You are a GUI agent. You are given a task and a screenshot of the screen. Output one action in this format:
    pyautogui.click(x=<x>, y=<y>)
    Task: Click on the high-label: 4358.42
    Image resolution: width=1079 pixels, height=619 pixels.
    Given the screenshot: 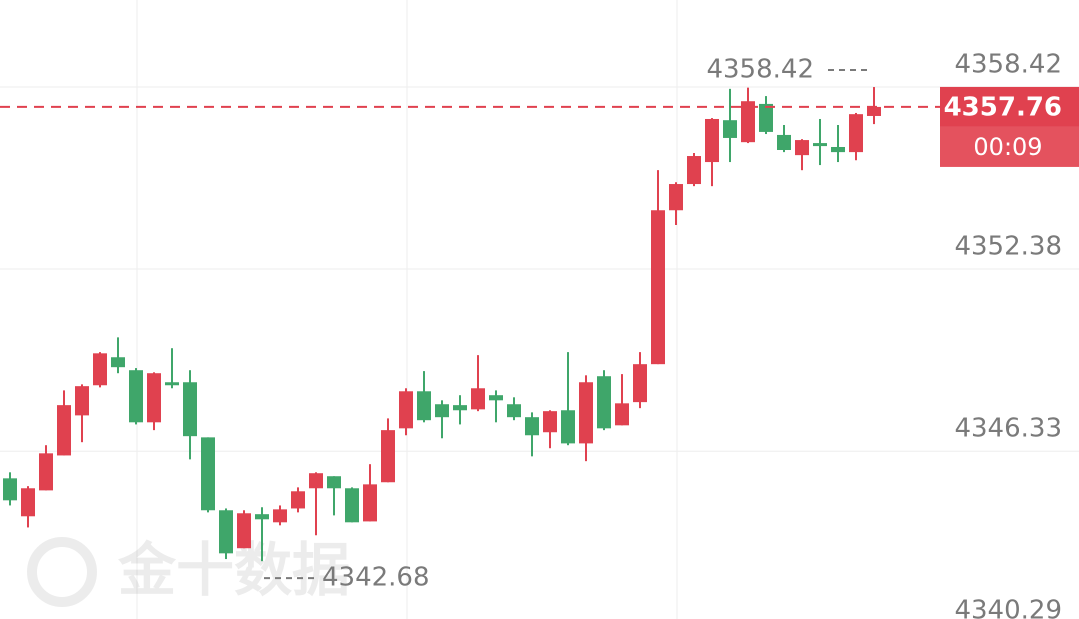 What is the action you would take?
    pyautogui.click(x=760, y=70)
    